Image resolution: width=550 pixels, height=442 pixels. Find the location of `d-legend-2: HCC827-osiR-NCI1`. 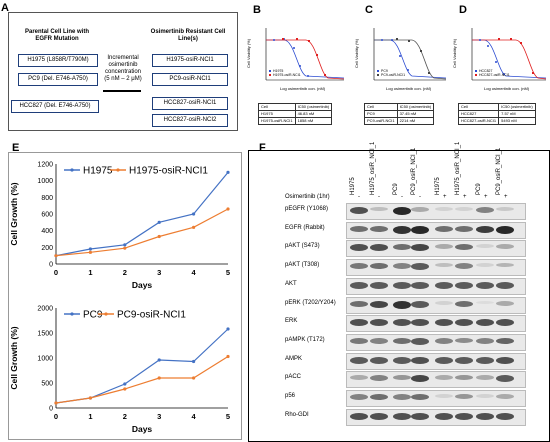

d-legend-2: HCC827-osiR-NCI1 is located at coordinates (494, 75).